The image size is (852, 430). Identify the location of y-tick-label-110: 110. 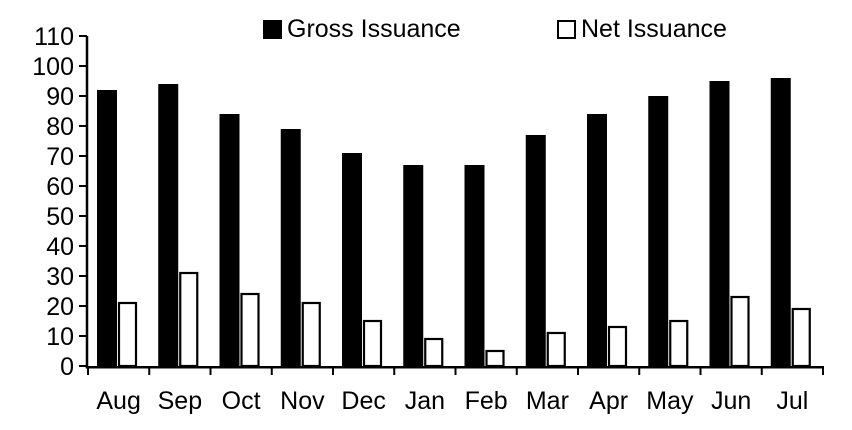
(54, 37).